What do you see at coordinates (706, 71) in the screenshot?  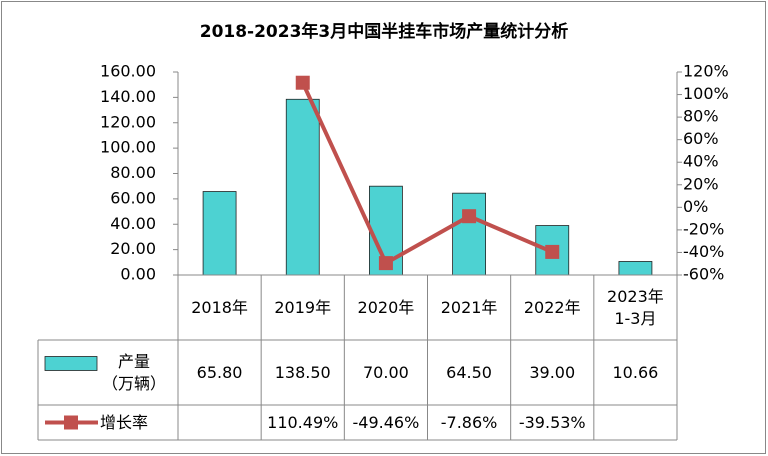 I see `y2-tick-label: 120%` at bounding box center [706, 71].